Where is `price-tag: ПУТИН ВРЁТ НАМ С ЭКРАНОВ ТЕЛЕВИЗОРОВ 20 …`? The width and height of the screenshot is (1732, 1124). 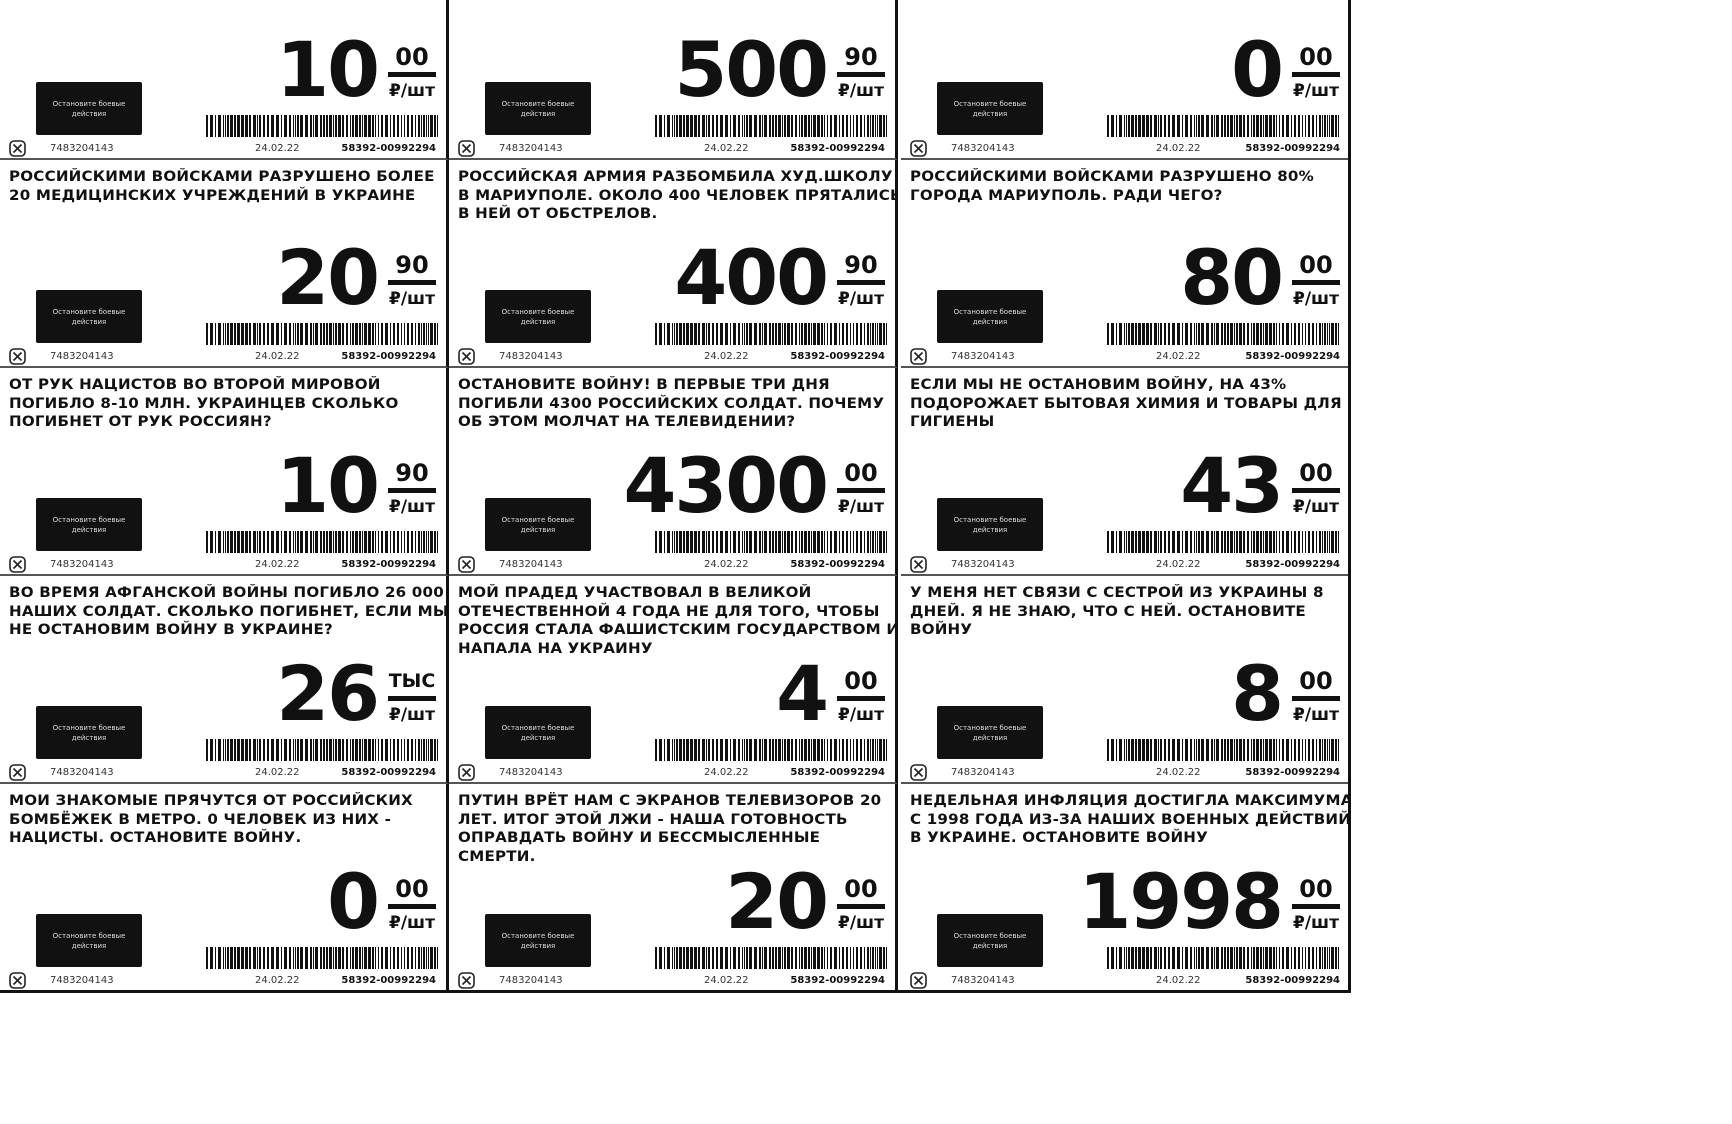 price-tag: ПУТИН ВРЁТ НАМ С ЭКРАНОВ ТЕЛЕВИЗОРОВ 20 … is located at coordinates (673, 887).